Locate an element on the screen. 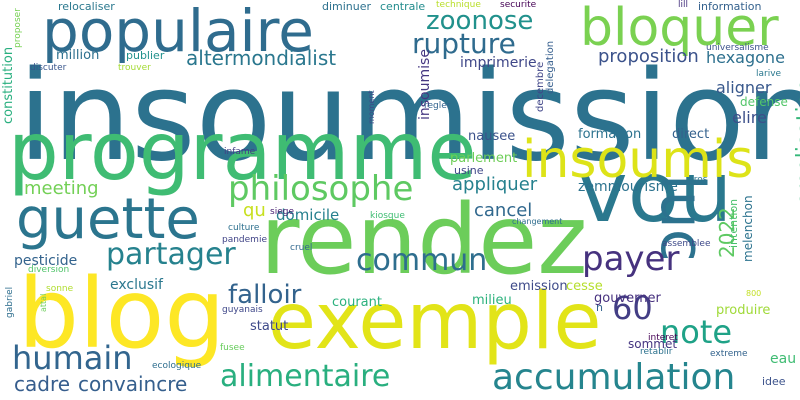  word: proposition is located at coordinates (648, 56).